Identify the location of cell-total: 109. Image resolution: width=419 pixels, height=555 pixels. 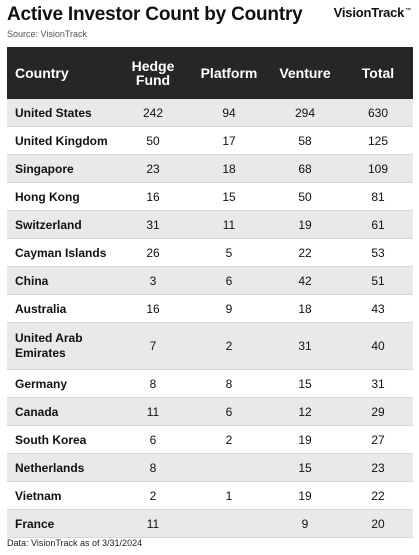
(378, 168).